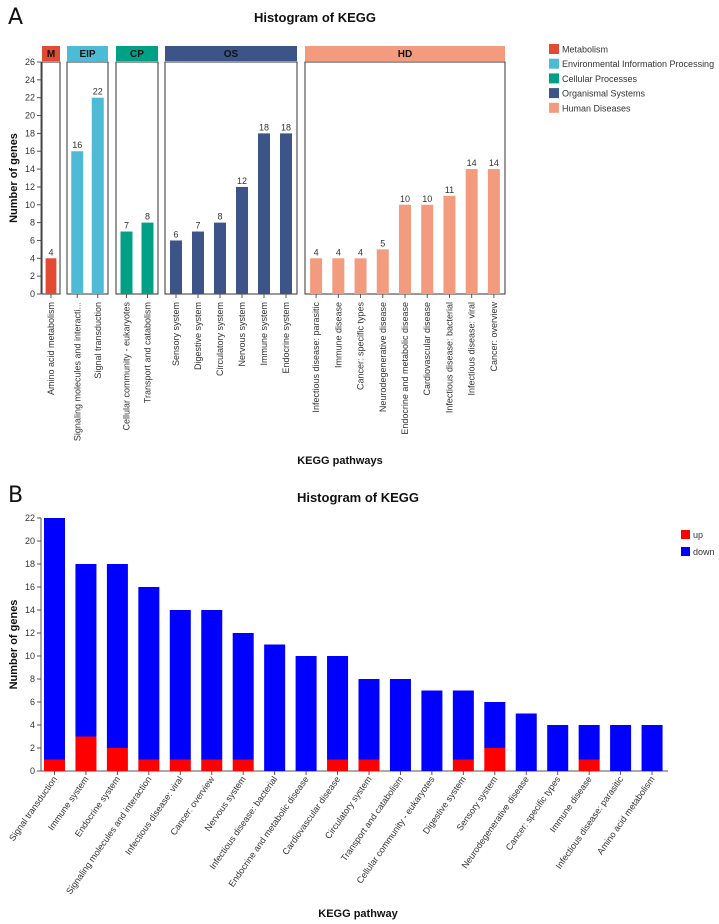 The height and width of the screenshot is (924, 719). I want to click on facet-strip-os, so click(231, 53).